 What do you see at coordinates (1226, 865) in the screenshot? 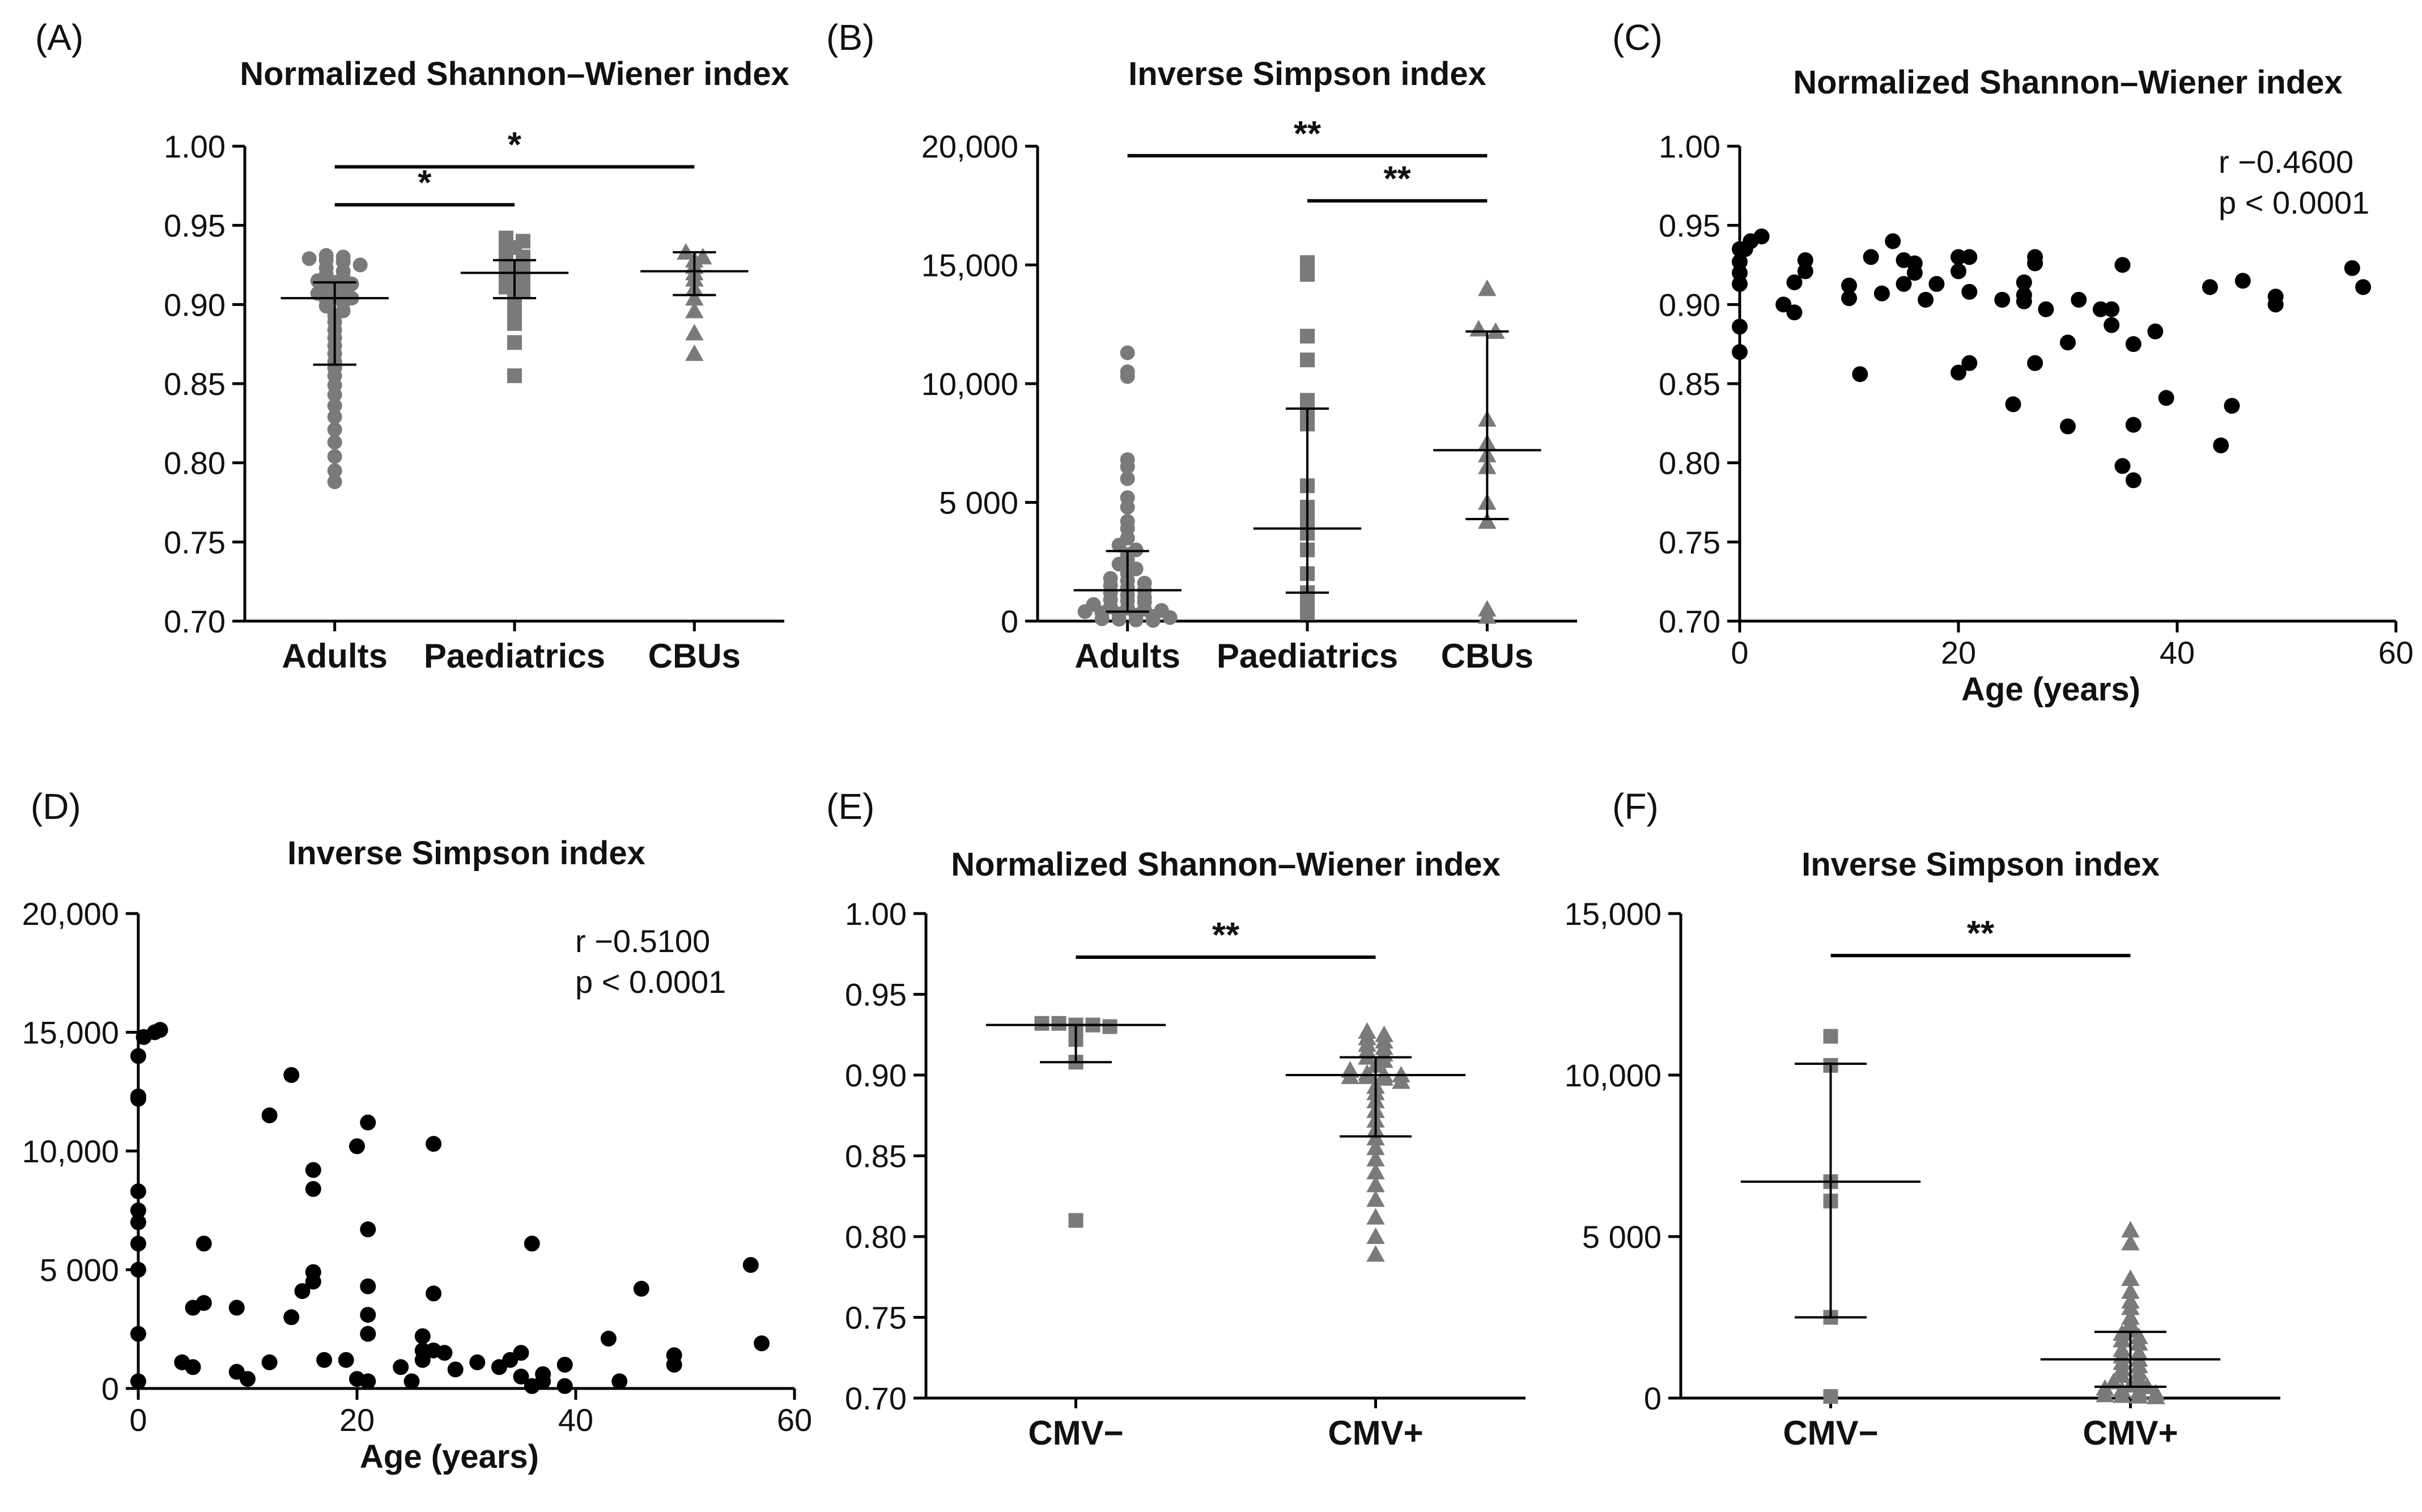
I see `panel-title: Normalized Shannon–Wiener index` at bounding box center [1226, 865].